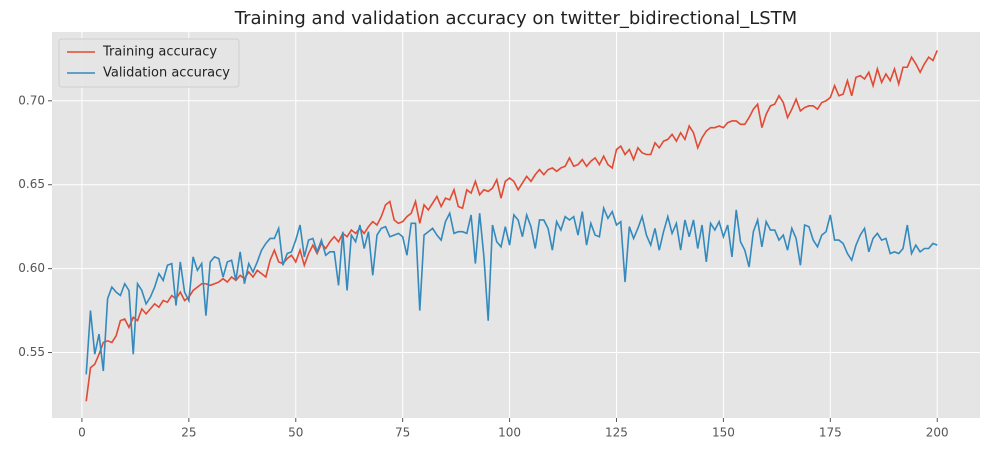 The width and height of the screenshot is (990, 452). Describe the element at coordinates (166, 73) in the screenshot. I see `legend-label: Validation accuracy` at that location.